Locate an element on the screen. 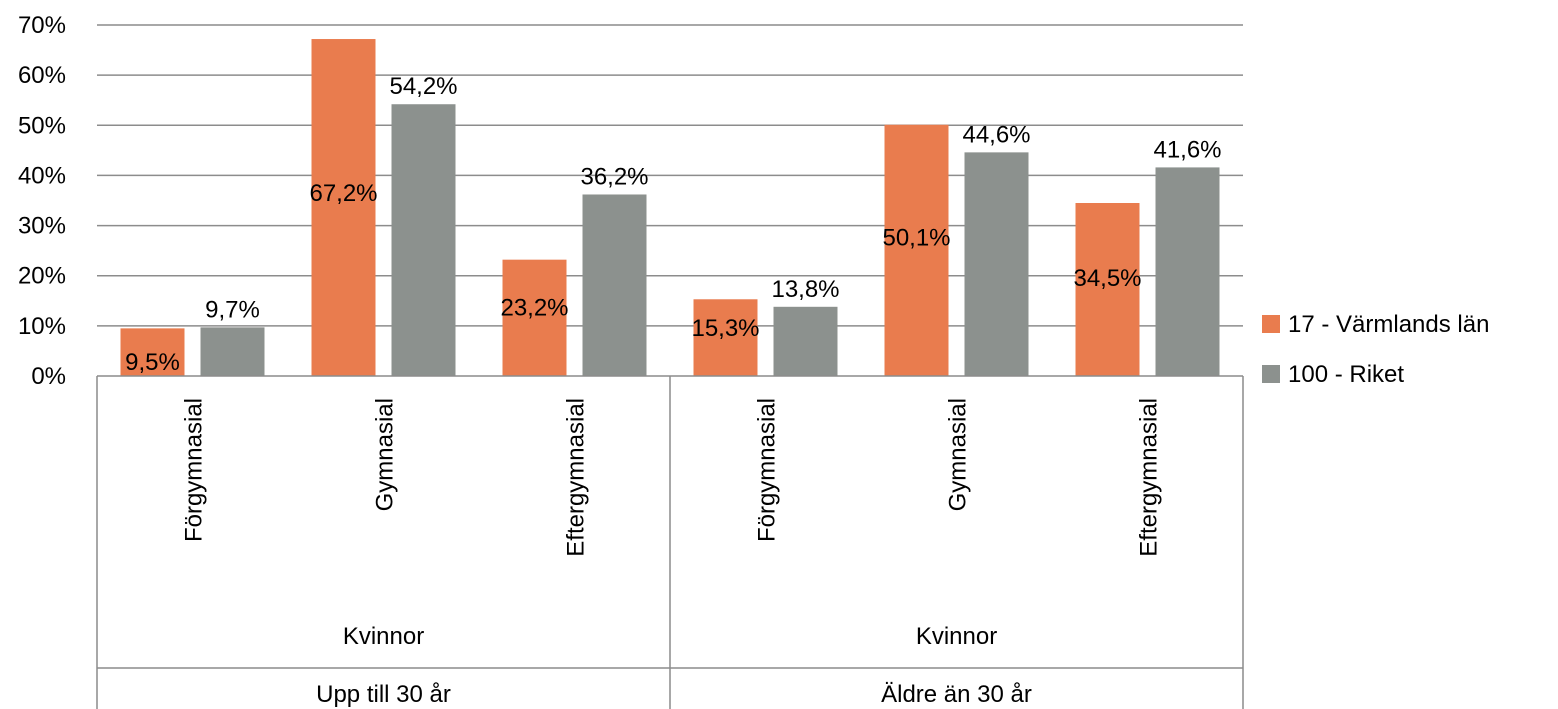 The width and height of the screenshot is (1558, 709). legend: 17 - Värmlands län 100 - Riket is located at coordinates (1375, 349).